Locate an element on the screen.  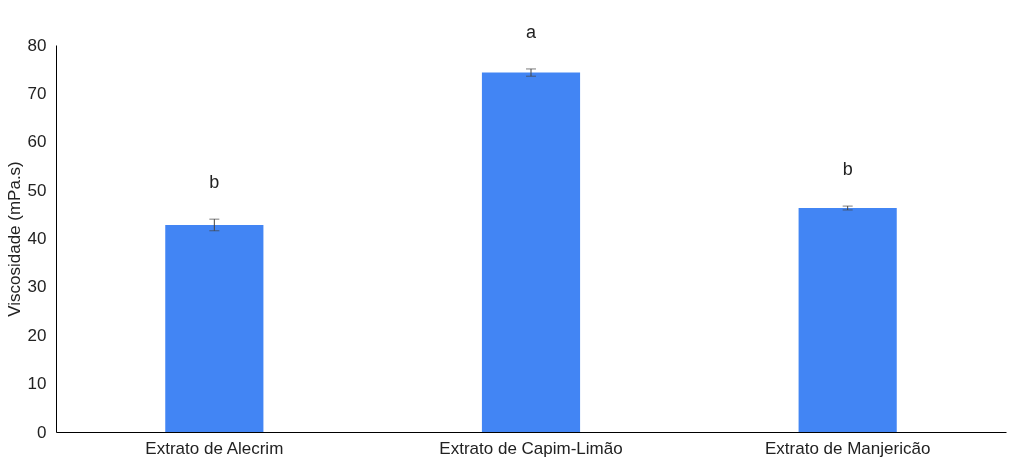
y-tick-label: 40 is located at coordinates (37, 238).